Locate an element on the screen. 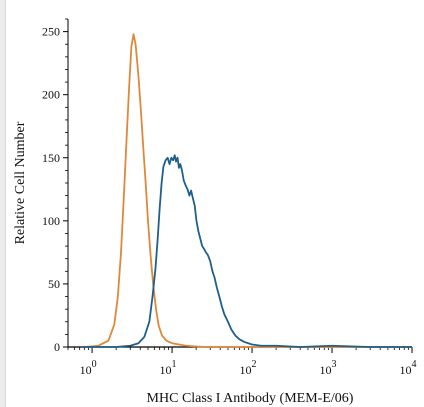  x-tick-label: 10¹ is located at coordinates (168, 368).